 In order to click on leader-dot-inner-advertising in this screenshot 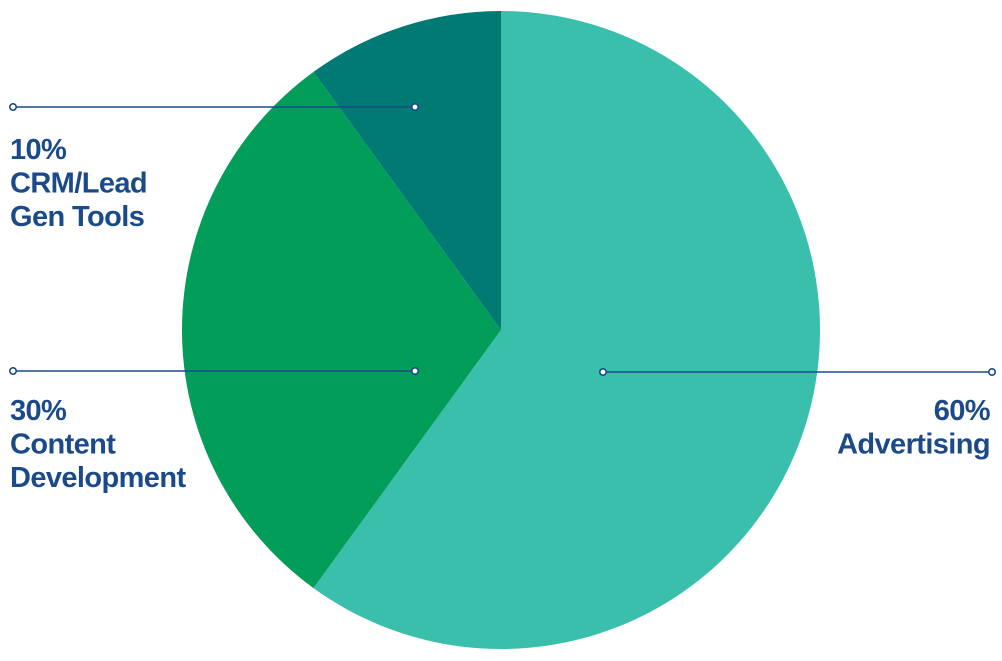, I will do `click(602, 371)`.